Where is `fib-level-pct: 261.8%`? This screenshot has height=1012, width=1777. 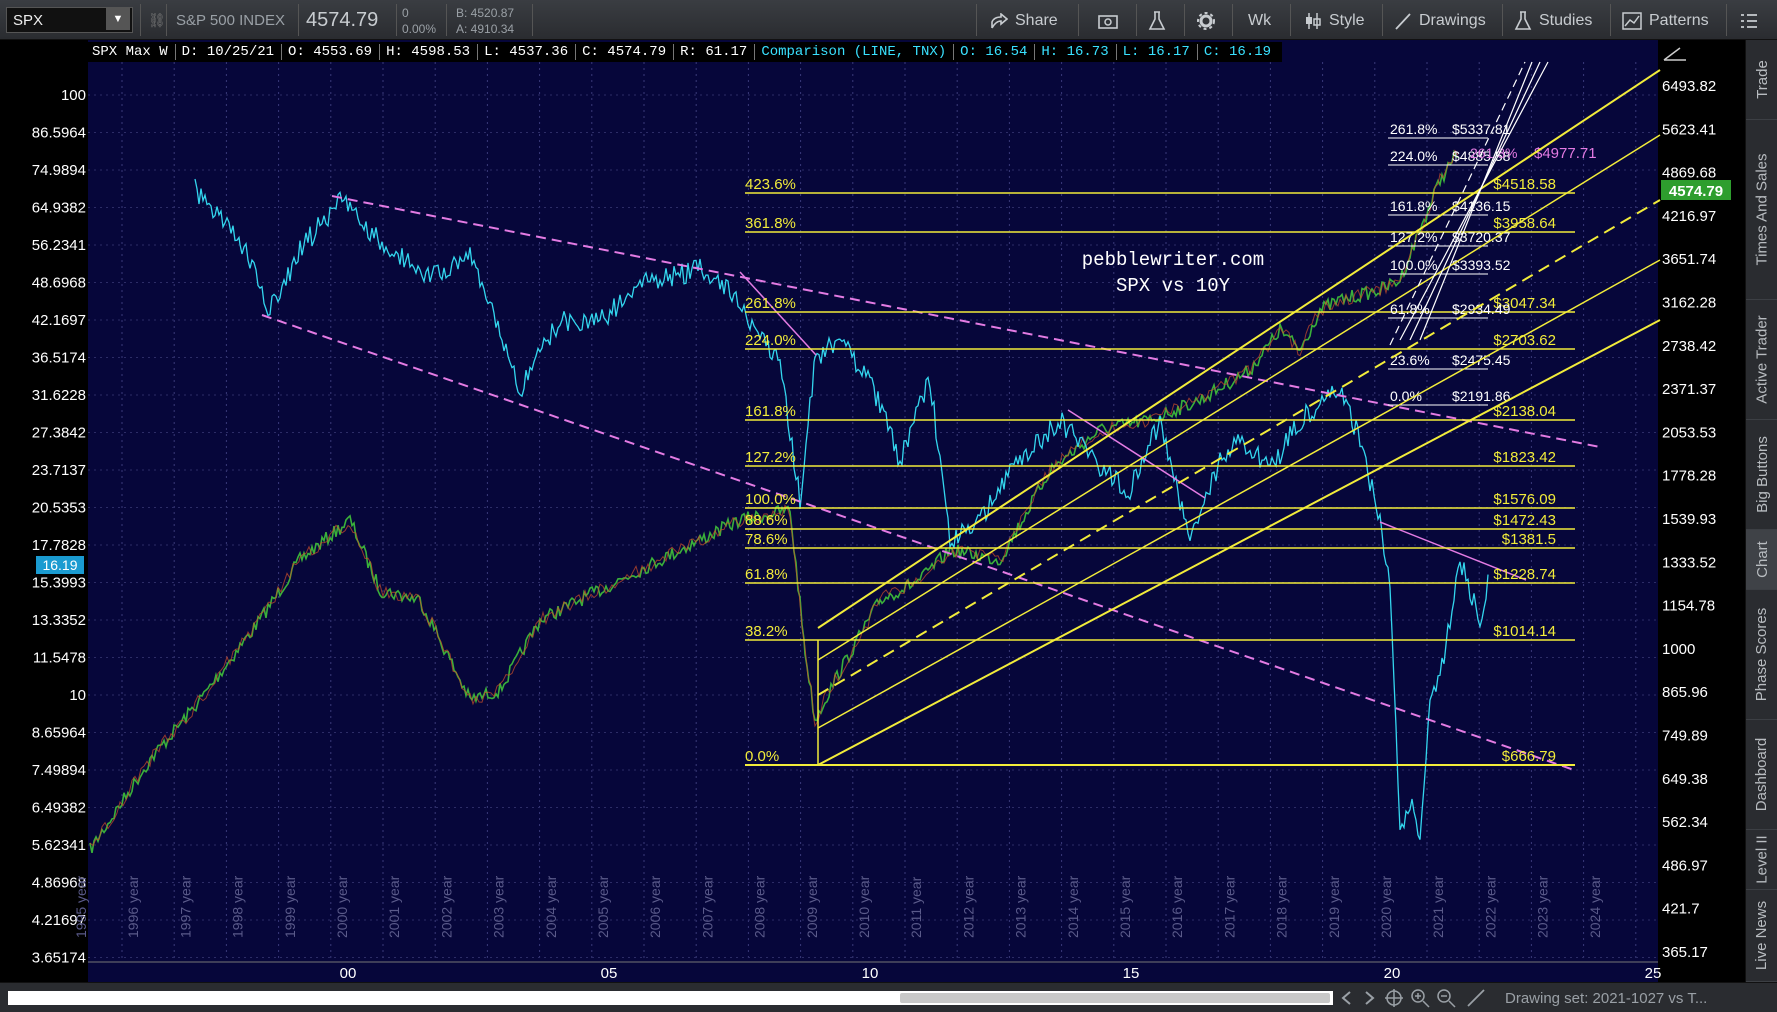 fib-level-pct: 261.8% is located at coordinates (770, 303).